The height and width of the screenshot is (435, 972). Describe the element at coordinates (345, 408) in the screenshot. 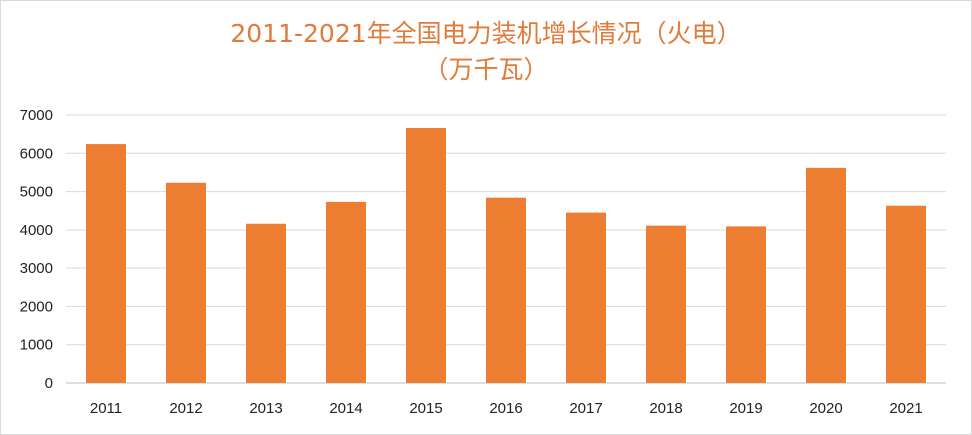

I see `x-tick-label: 2014` at that location.